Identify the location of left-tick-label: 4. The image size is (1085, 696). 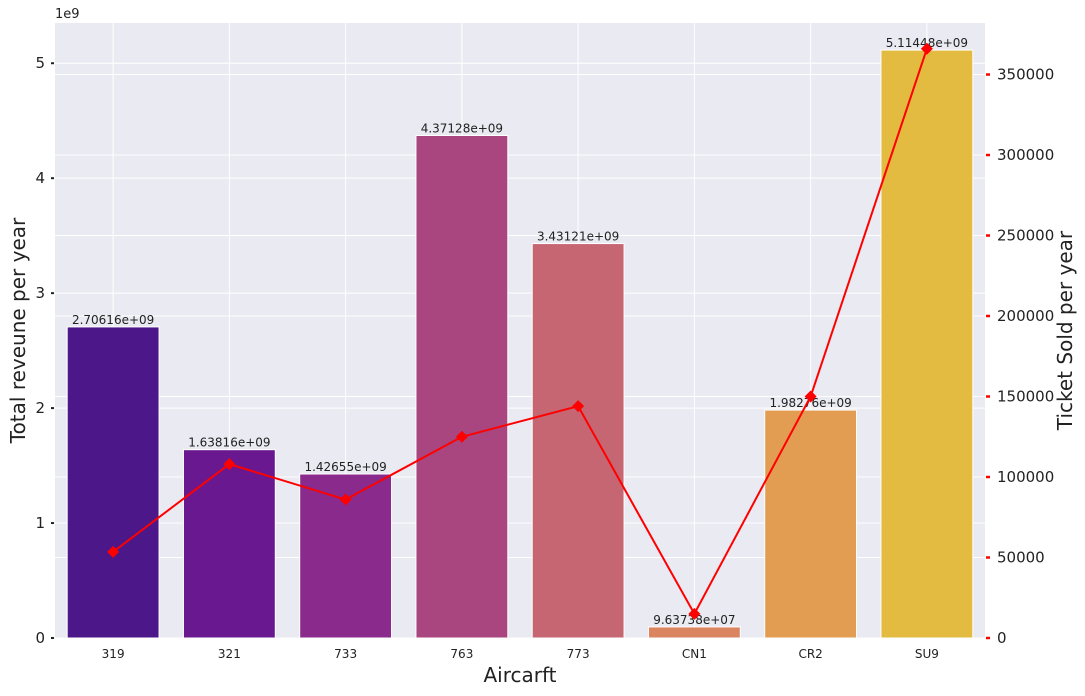
(40, 178).